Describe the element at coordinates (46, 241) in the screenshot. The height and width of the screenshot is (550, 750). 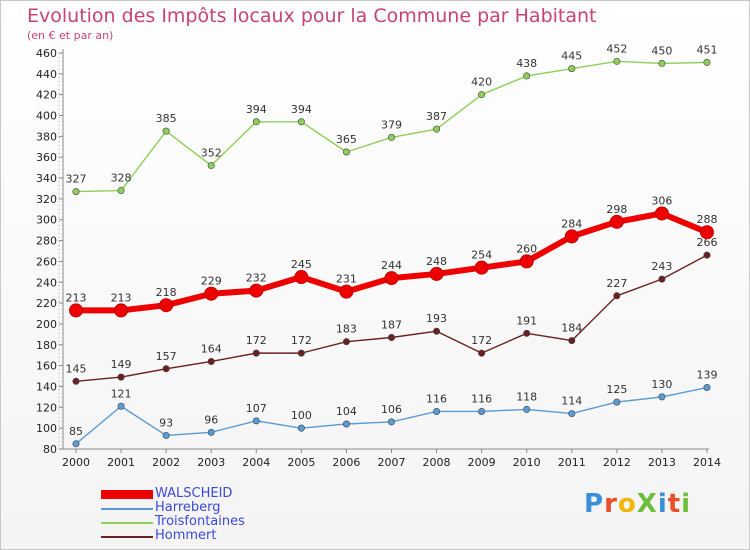
I see `y-tick-label: 280` at that location.